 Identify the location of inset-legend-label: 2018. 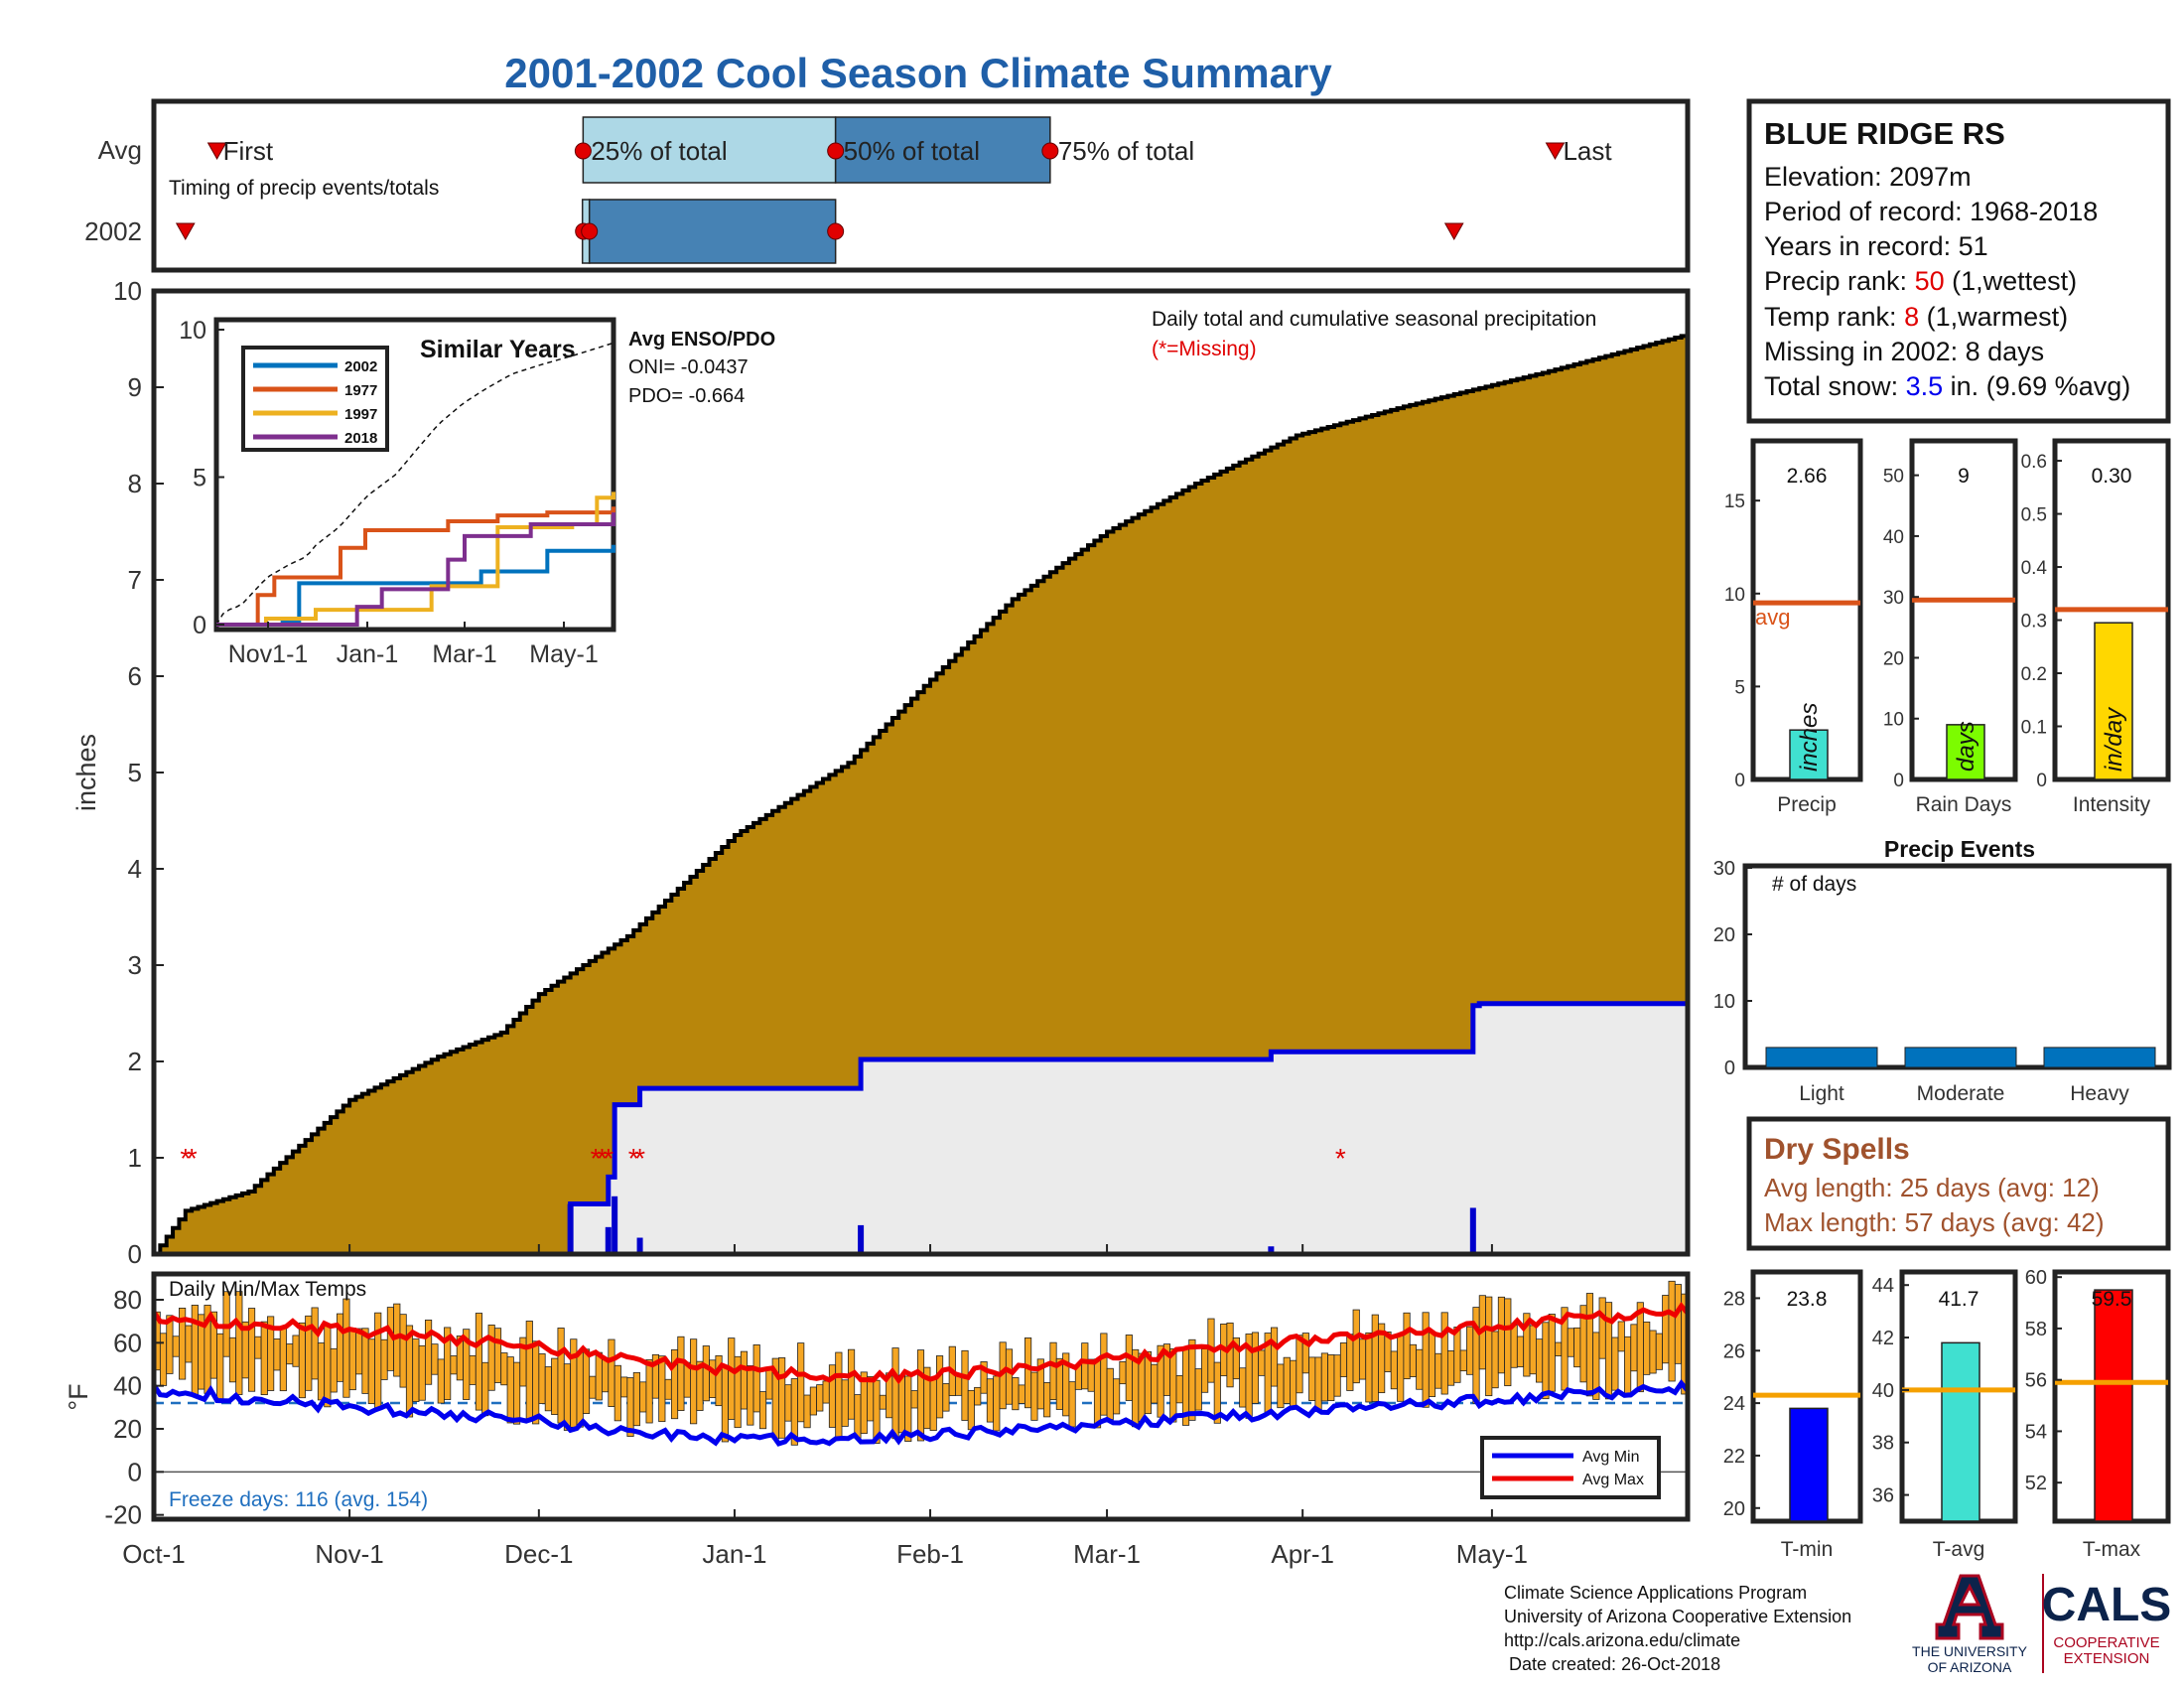
(360, 438).